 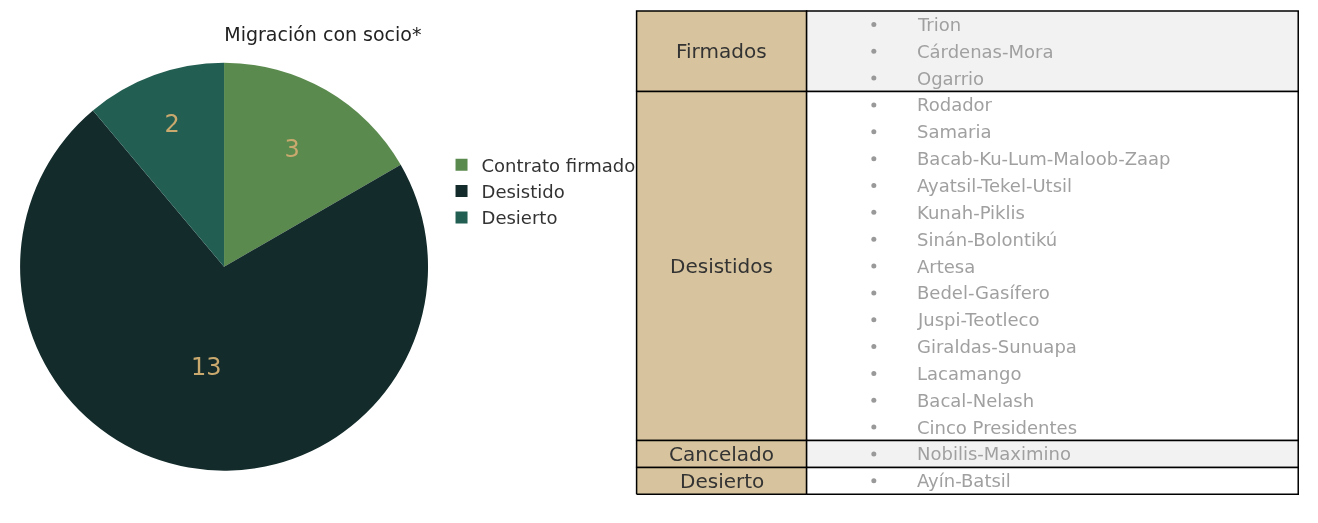 What do you see at coordinates (997, 346) in the screenshot?
I see `text: Giraldas-Sunuapa` at bounding box center [997, 346].